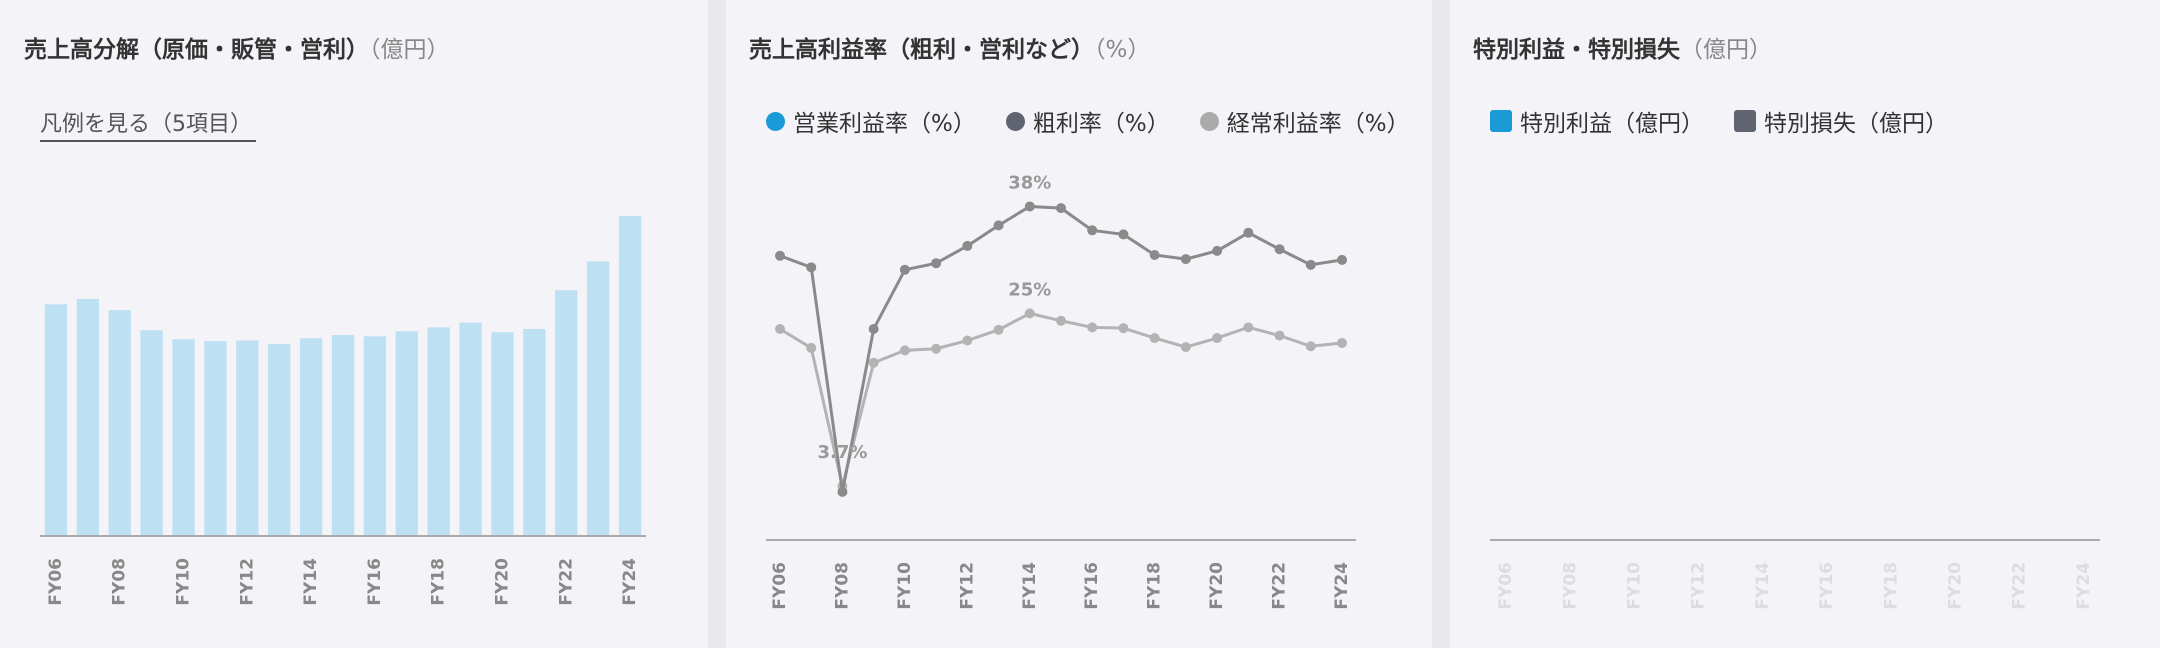 The height and width of the screenshot is (648, 2160). What do you see at coordinates (119, 423) in the screenshot?
I see `bar-FY08` at bounding box center [119, 423].